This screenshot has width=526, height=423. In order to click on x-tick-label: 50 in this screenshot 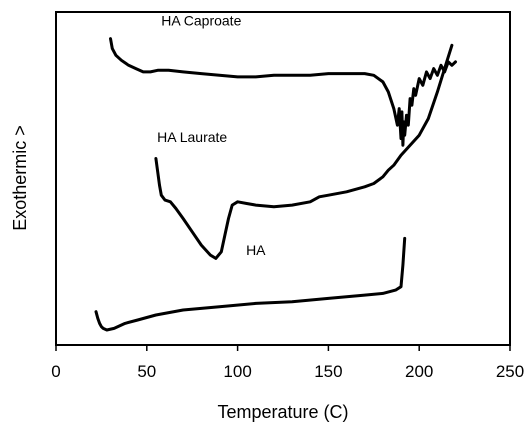, I will do `click(146, 371)`.